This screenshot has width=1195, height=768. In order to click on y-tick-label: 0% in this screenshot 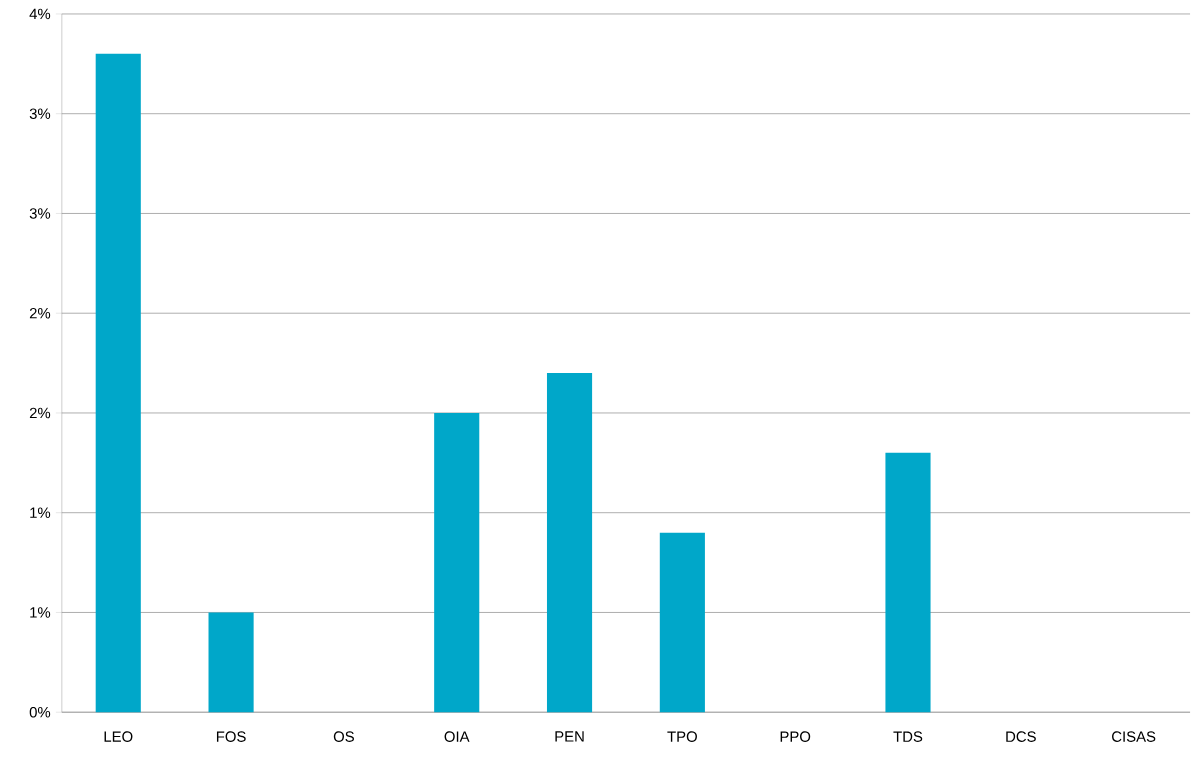, I will do `click(40, 712)`.